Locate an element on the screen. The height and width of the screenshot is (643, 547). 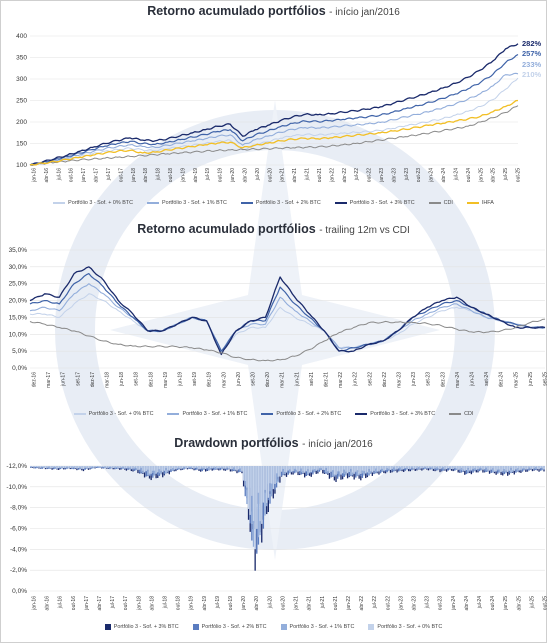
x-tick-cumulative-2: jul-16 is located at coordinates (59, 174).